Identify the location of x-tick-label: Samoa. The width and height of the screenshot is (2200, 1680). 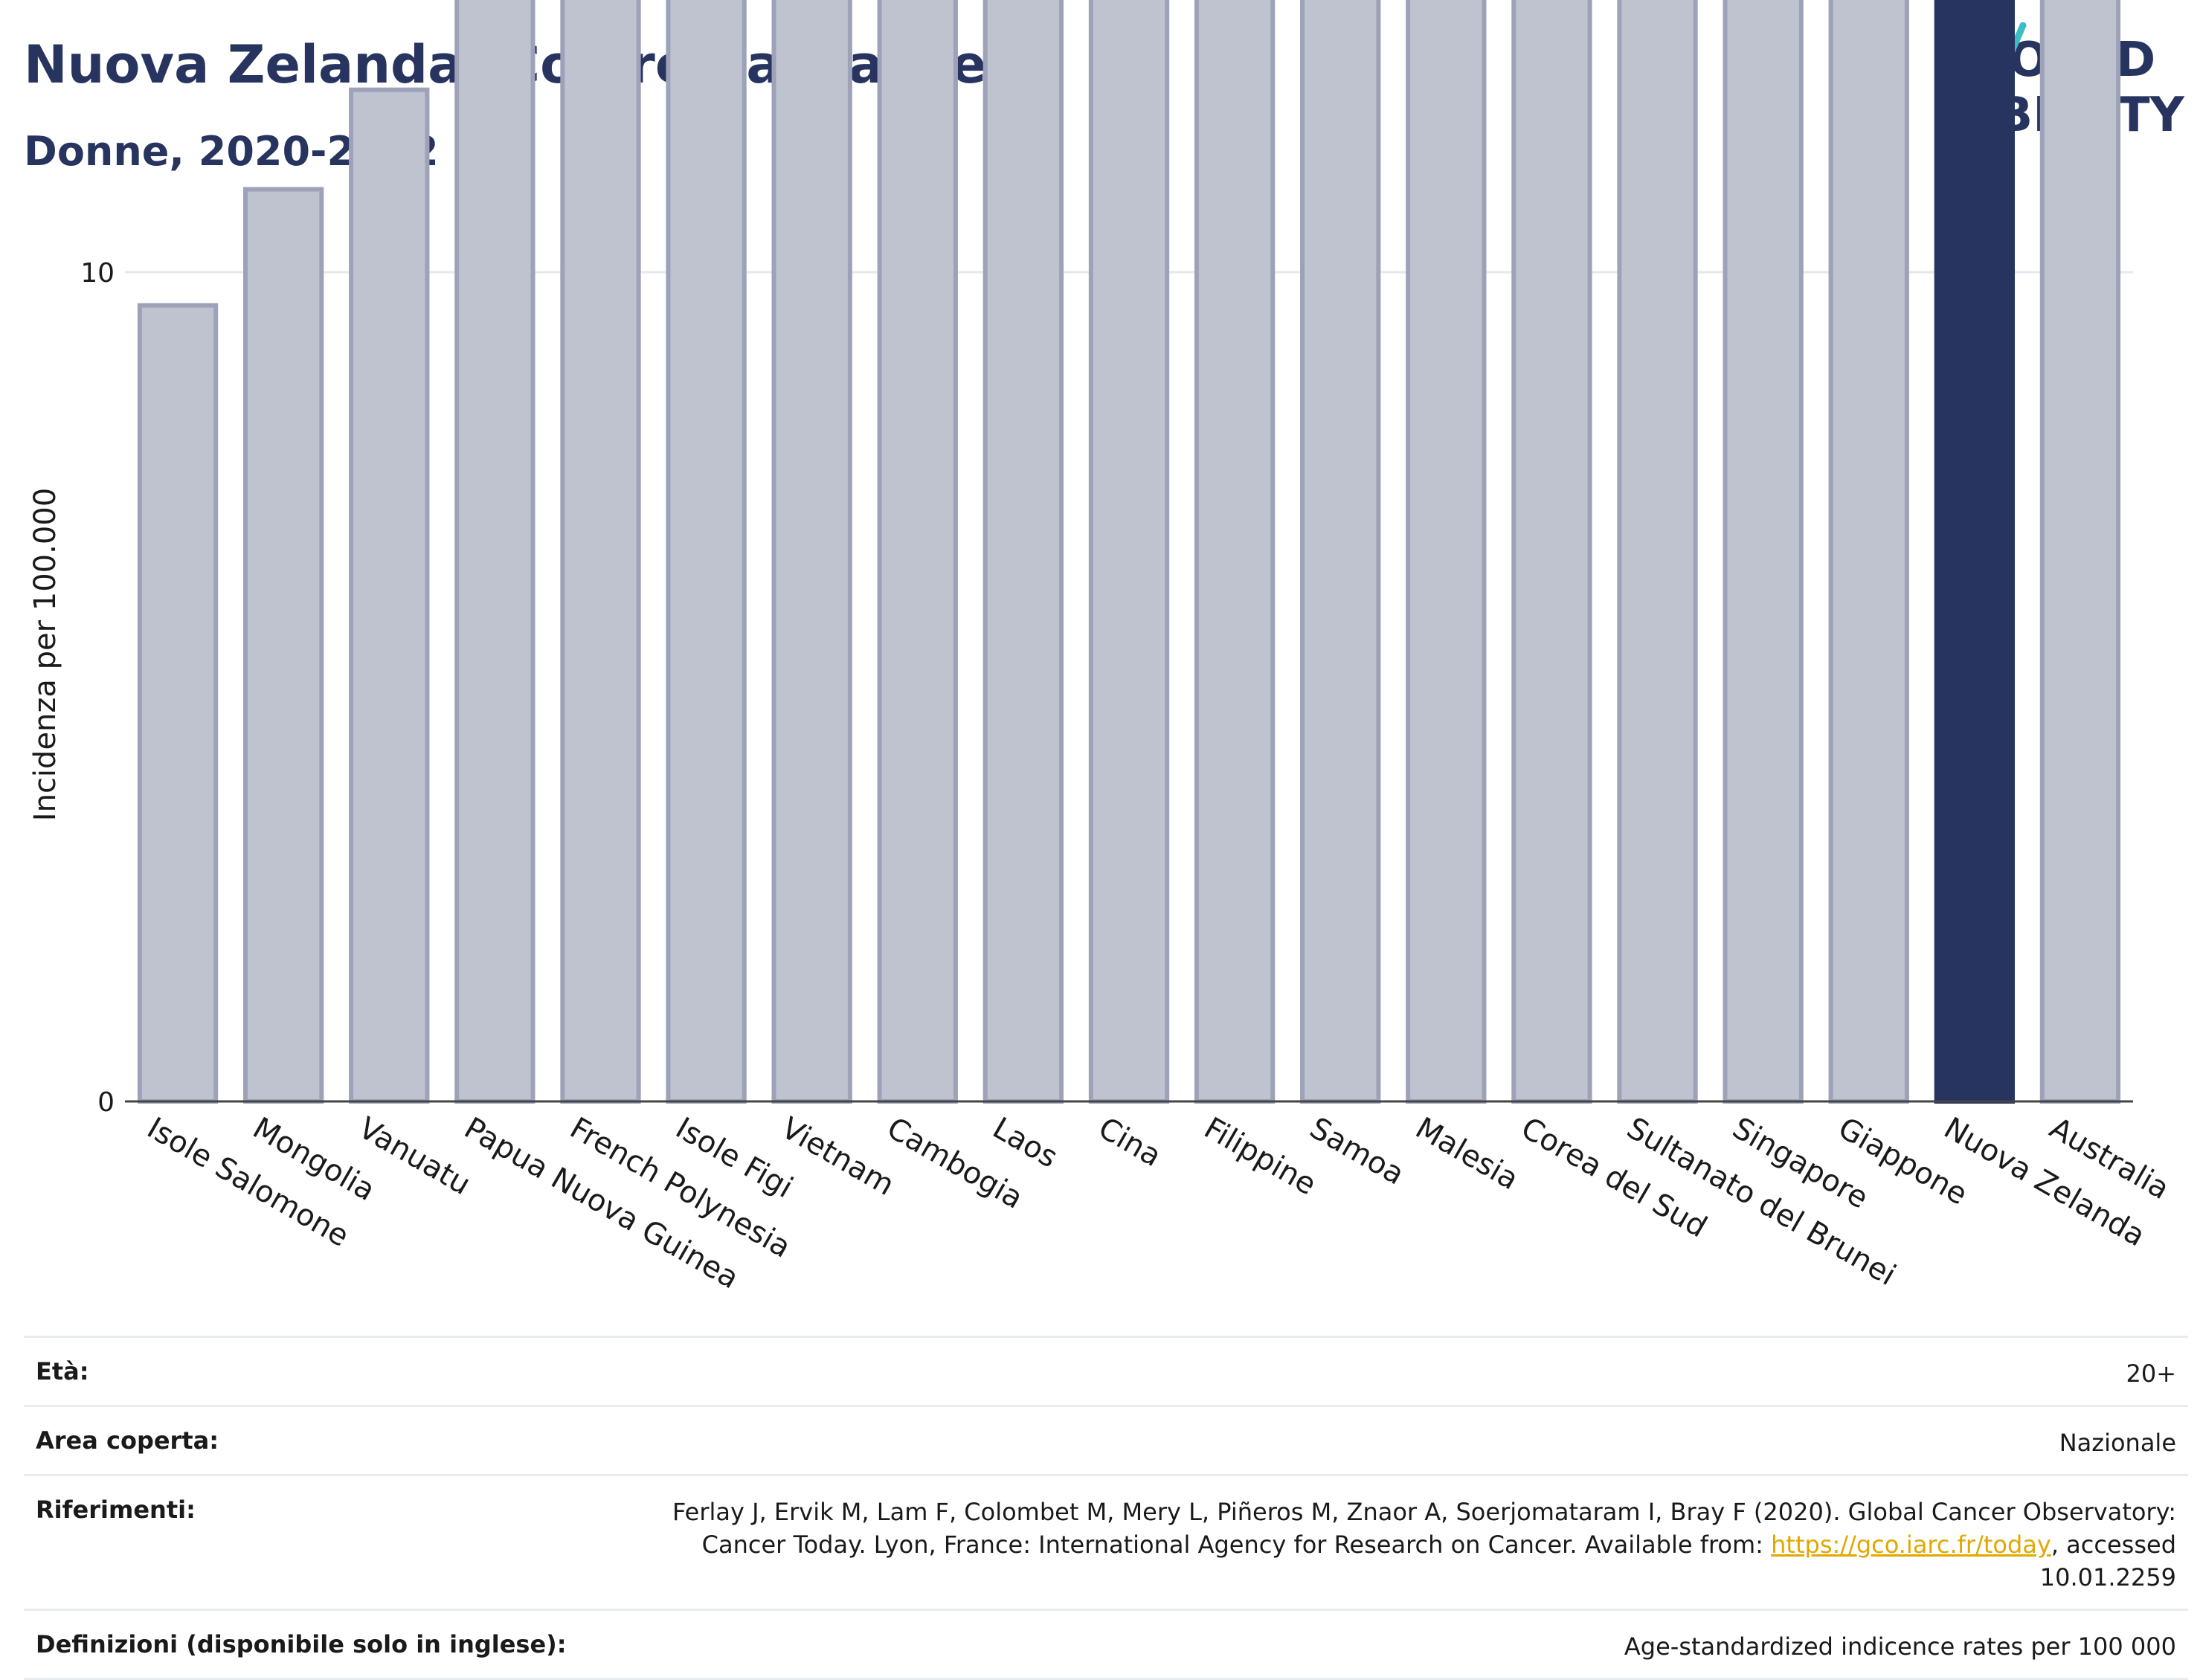
(1356, 1151).